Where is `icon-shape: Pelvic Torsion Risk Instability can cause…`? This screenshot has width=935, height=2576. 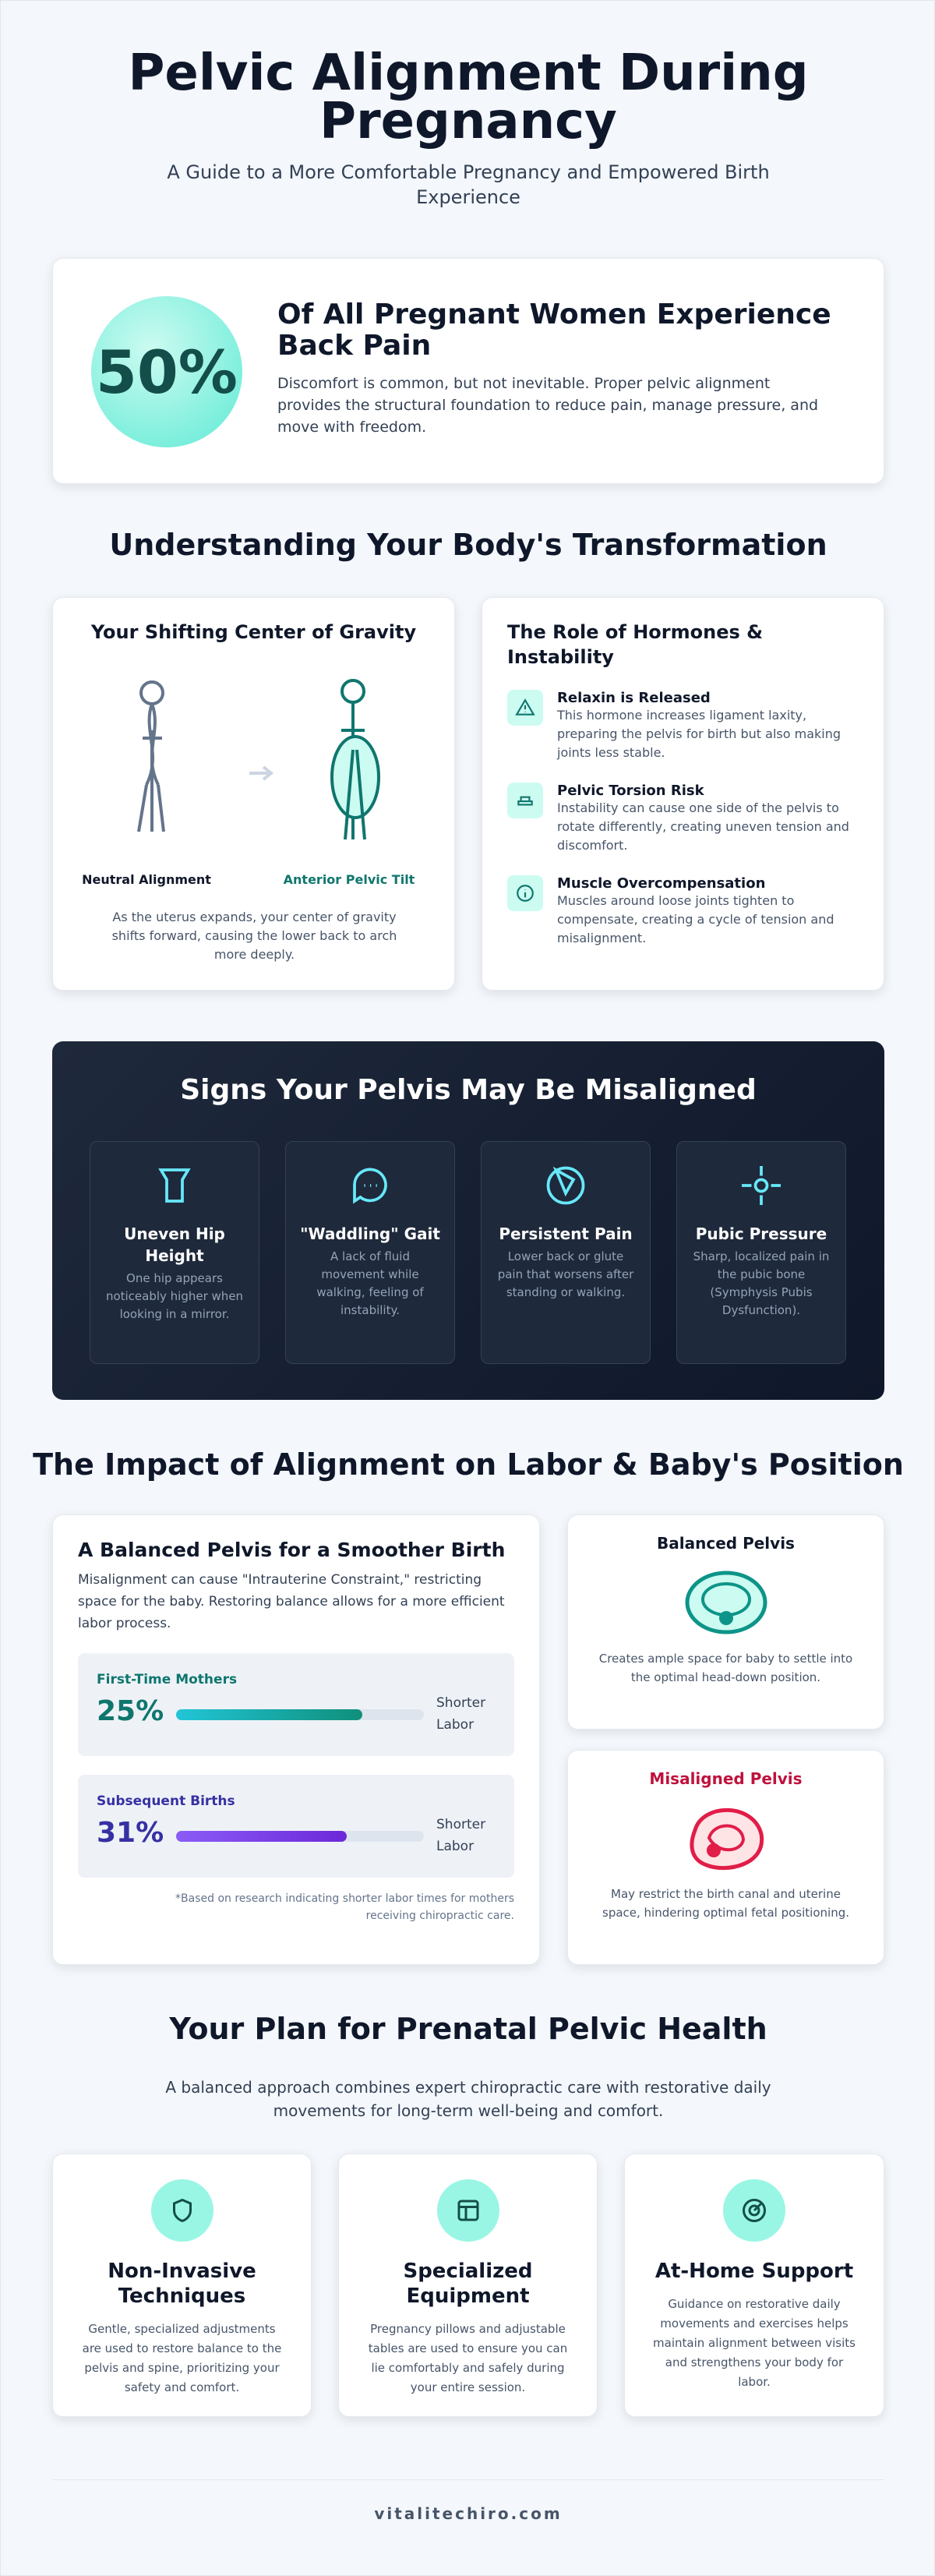 icon-shape: Pelvic Torsion Risk Instability can cause… is located at coordinates (708, 819).